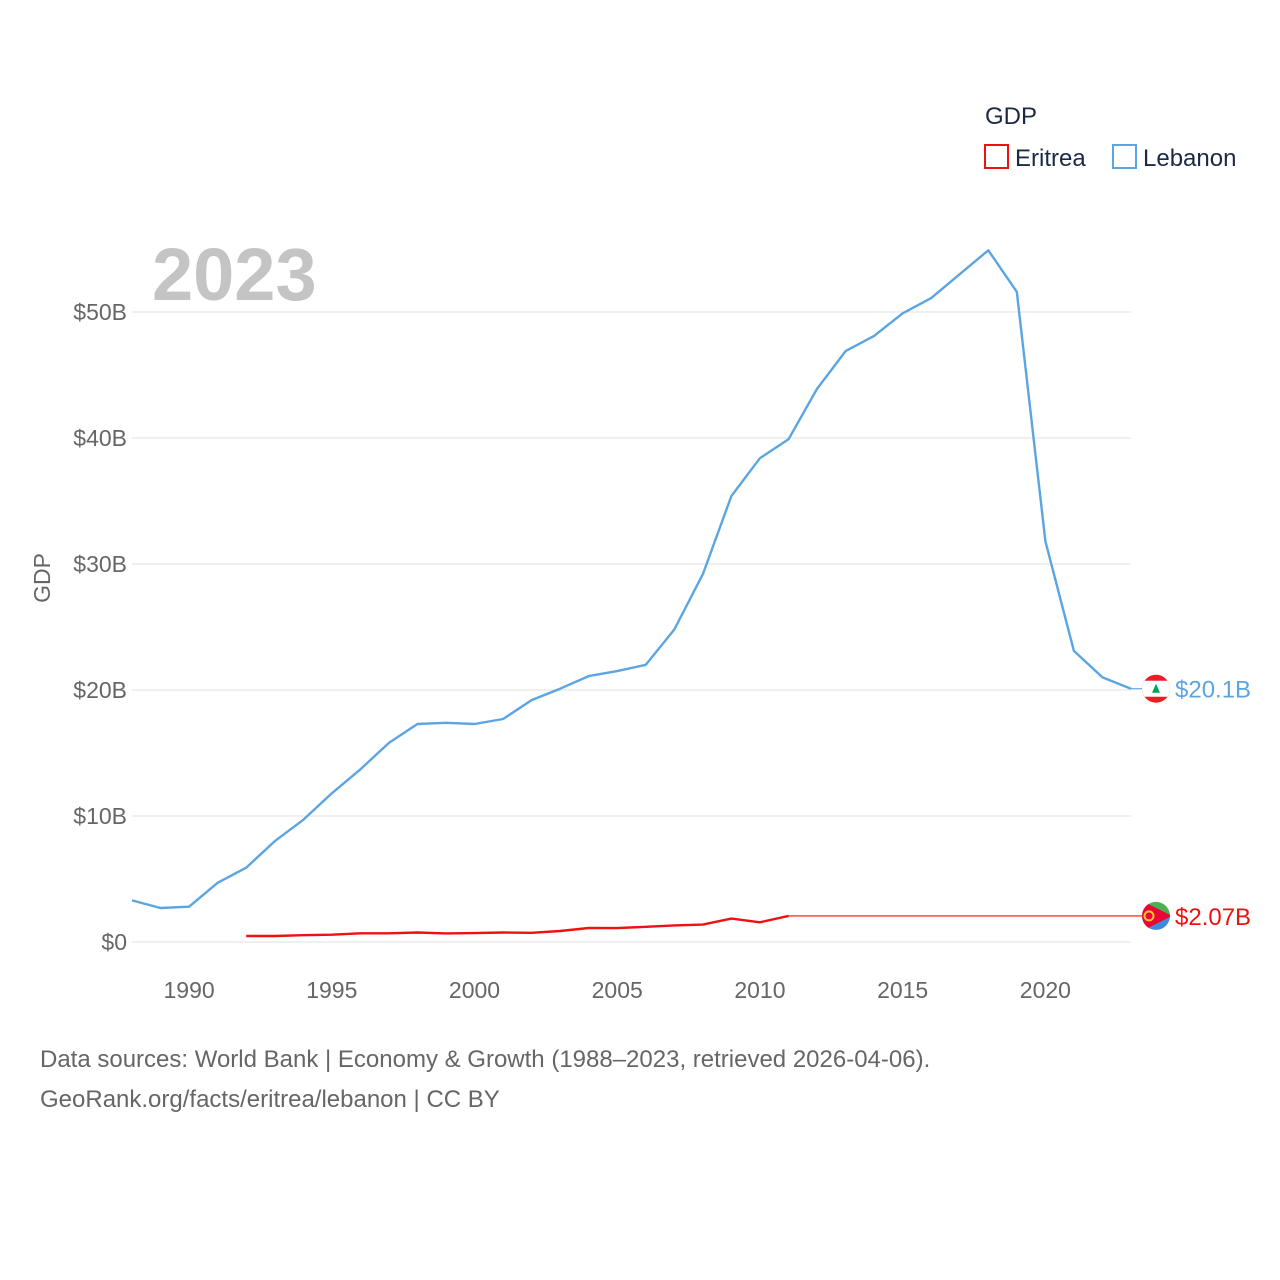  Describe the element at coordinates (1050, 158) in the screenshot. I see `legend-label-eritrea: Eritrea` at that location.